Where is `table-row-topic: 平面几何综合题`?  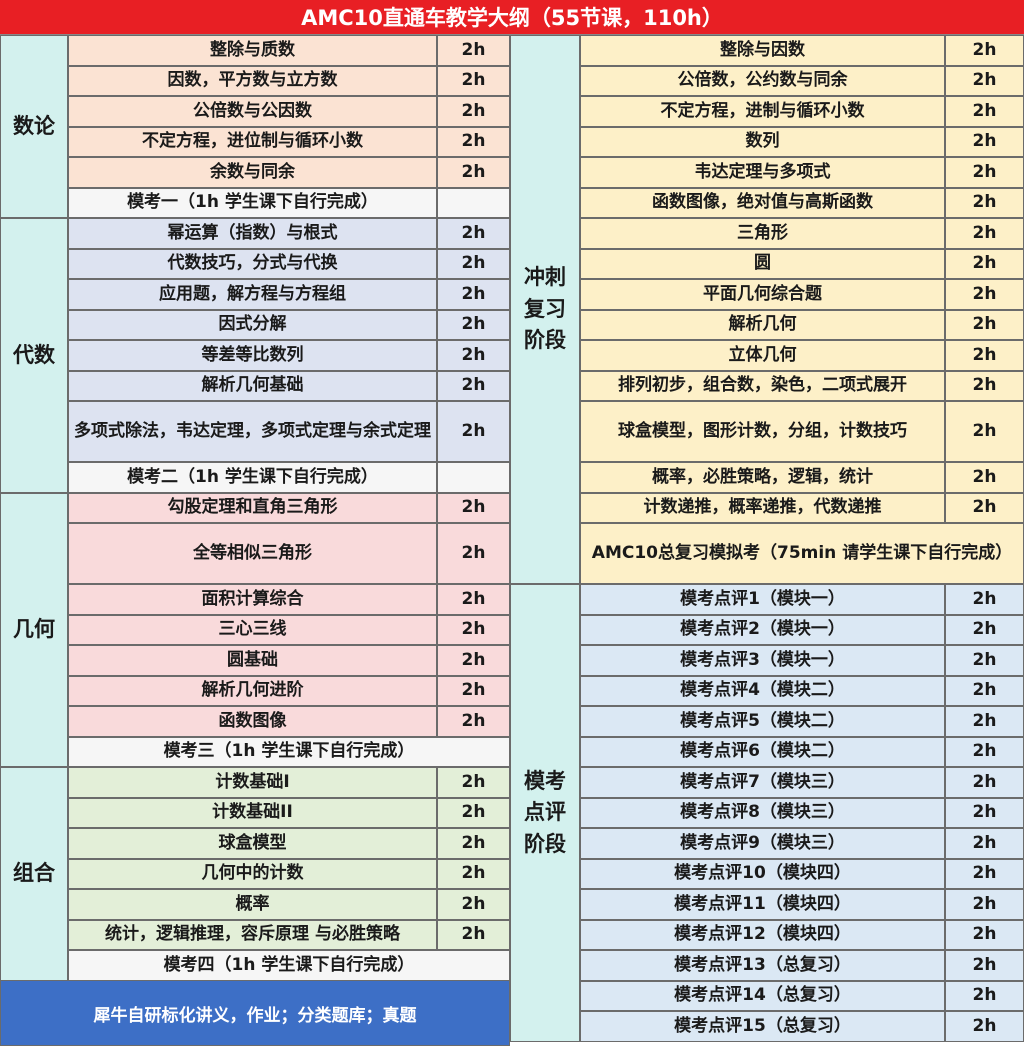 table-row-topic: 平面几何综合题 is located at coordinates (762, 294).